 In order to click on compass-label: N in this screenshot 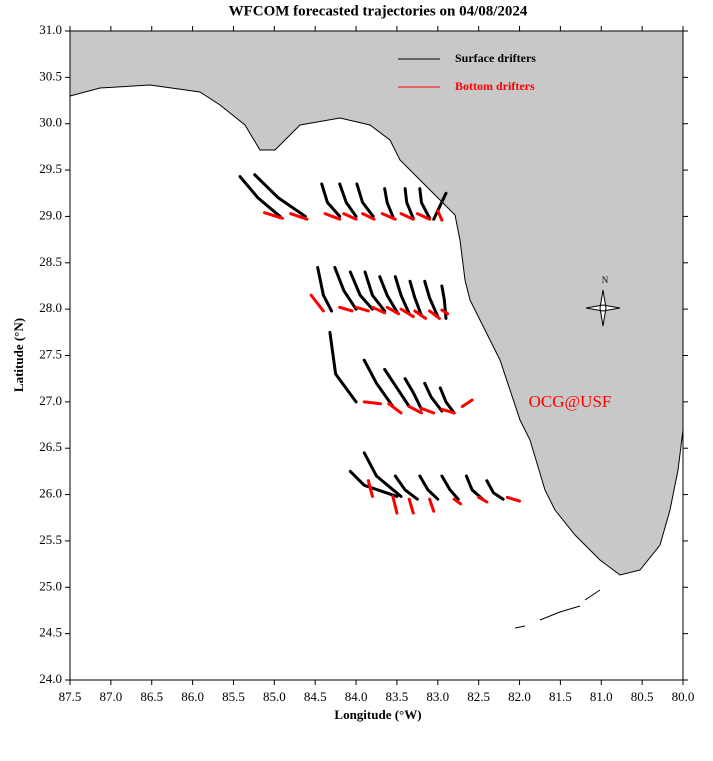, I will do `click(605, 280)`.